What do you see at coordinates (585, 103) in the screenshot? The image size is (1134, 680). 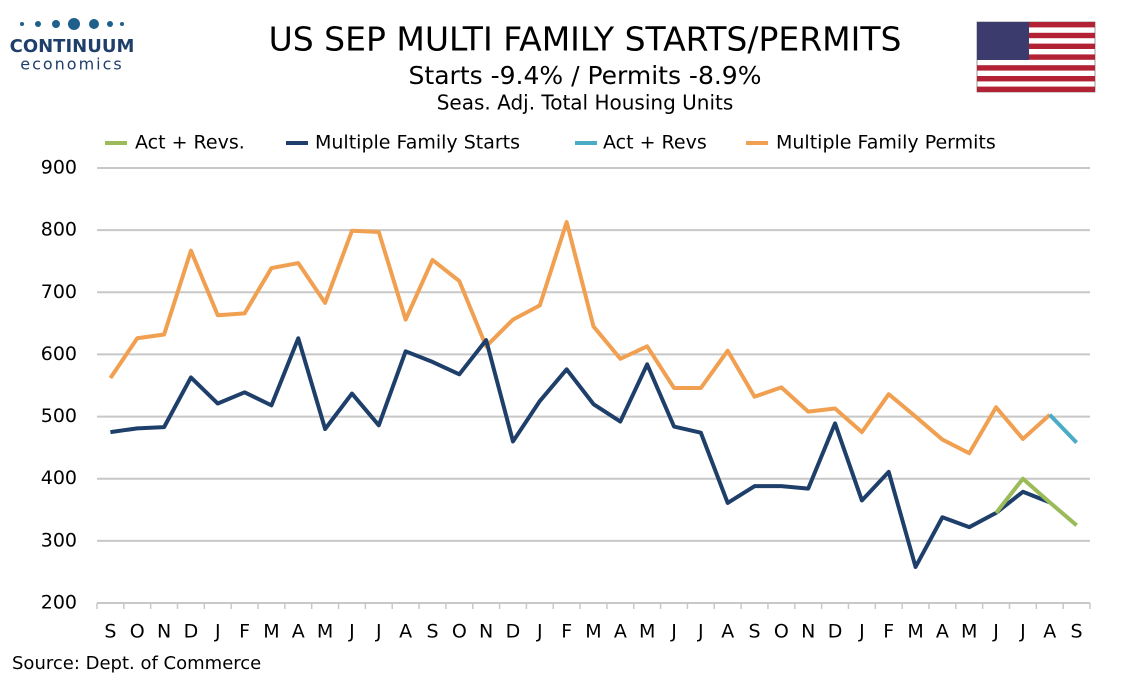 I see `chart-subtitle2: Seas. Adj. Total Housing Units` at bounding box center [585, 103].